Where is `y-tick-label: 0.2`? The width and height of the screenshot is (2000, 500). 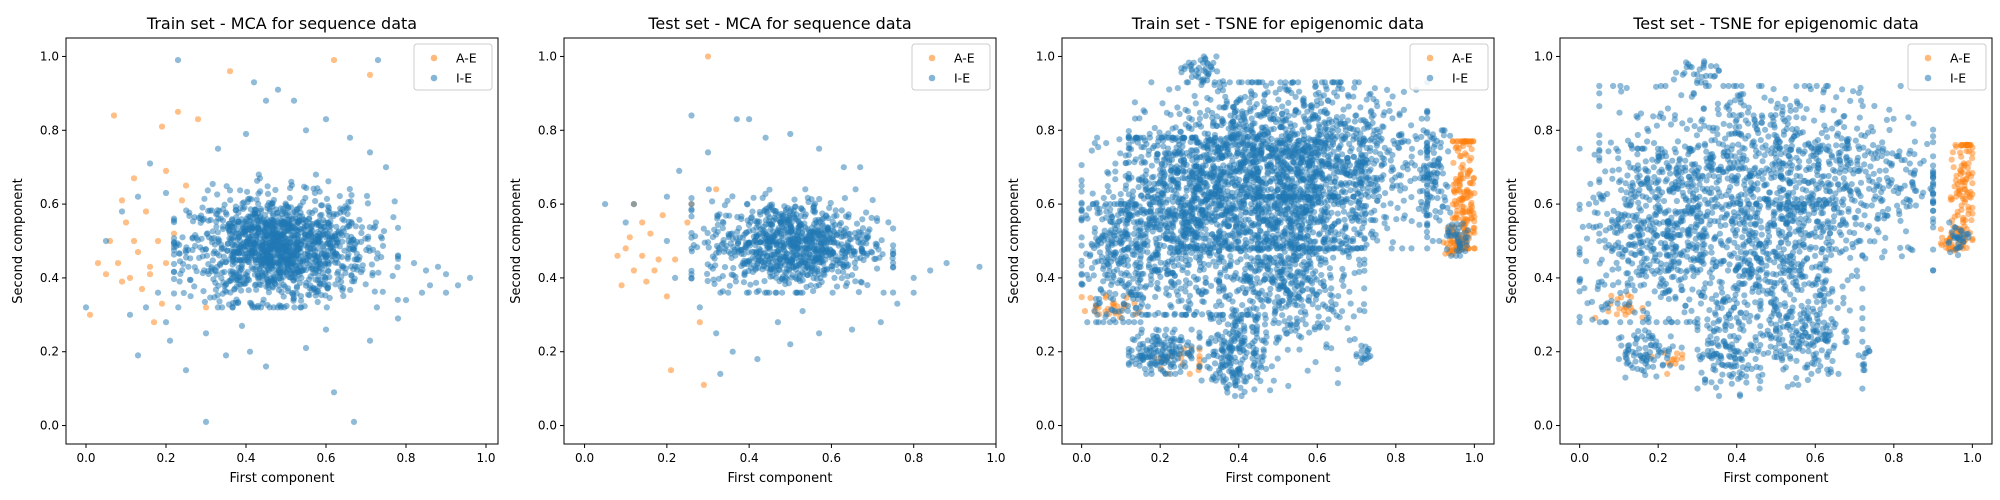 y-tick-label: 0.2 is located at coordinates (49, 352).